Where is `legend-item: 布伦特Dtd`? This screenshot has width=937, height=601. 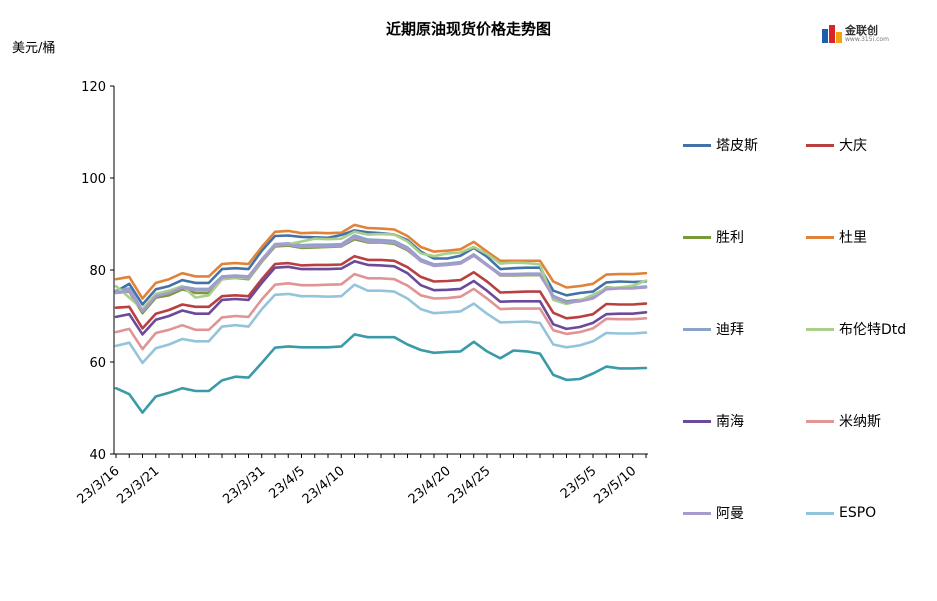 legend-item: 布伦特Dtd is located at coordinates (856, 329).